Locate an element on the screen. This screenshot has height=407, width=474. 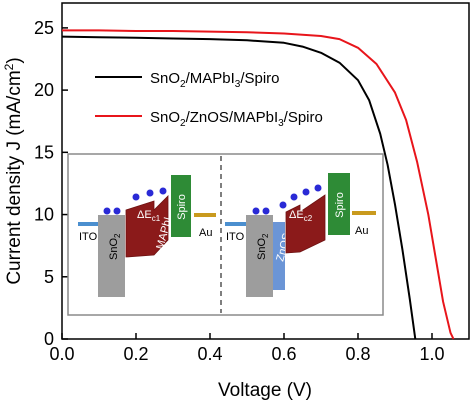
y-tick-label: 10 is located at coordinates (44, 215).